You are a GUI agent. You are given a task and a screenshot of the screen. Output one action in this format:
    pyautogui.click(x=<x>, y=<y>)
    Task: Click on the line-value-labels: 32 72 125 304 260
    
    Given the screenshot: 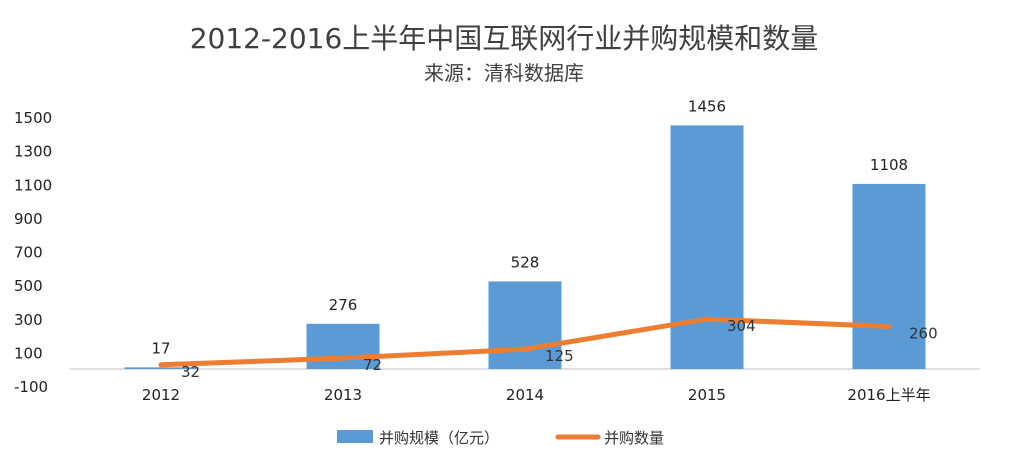 What is the action you would take?
    pyautogui.click(x=559, y=349)
    